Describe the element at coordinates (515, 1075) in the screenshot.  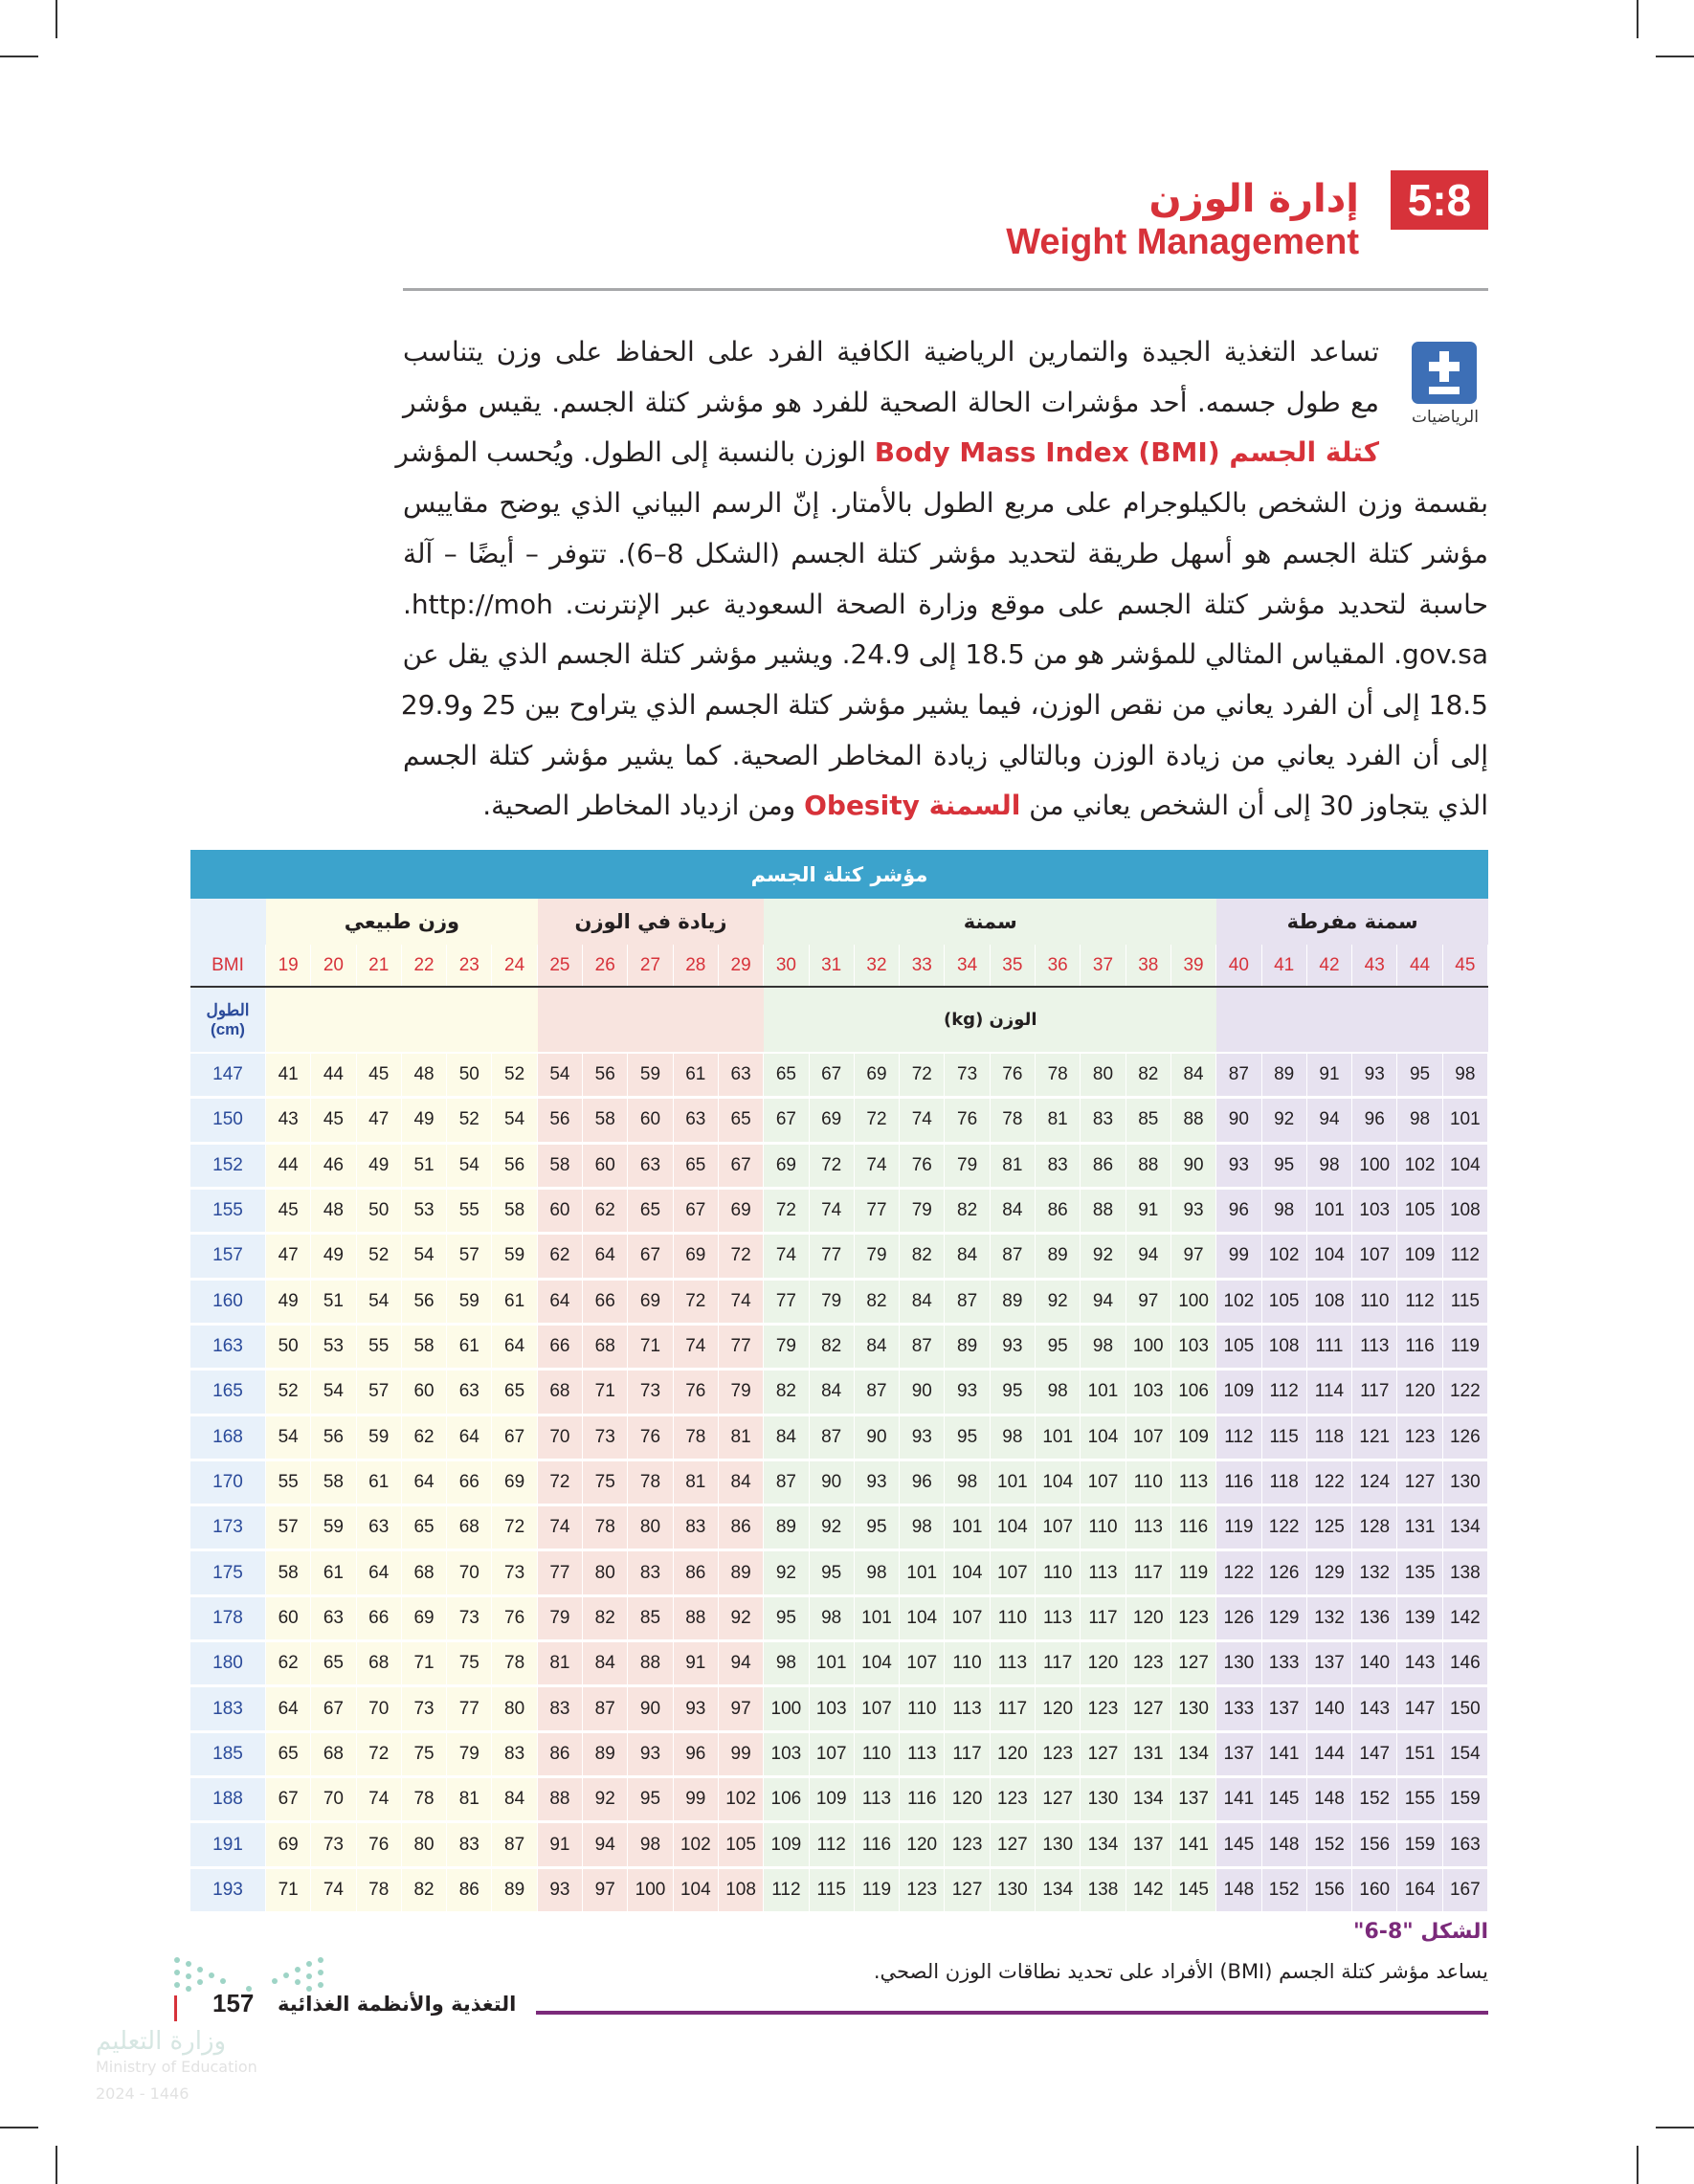
I see `weight-value: 52` at that location.